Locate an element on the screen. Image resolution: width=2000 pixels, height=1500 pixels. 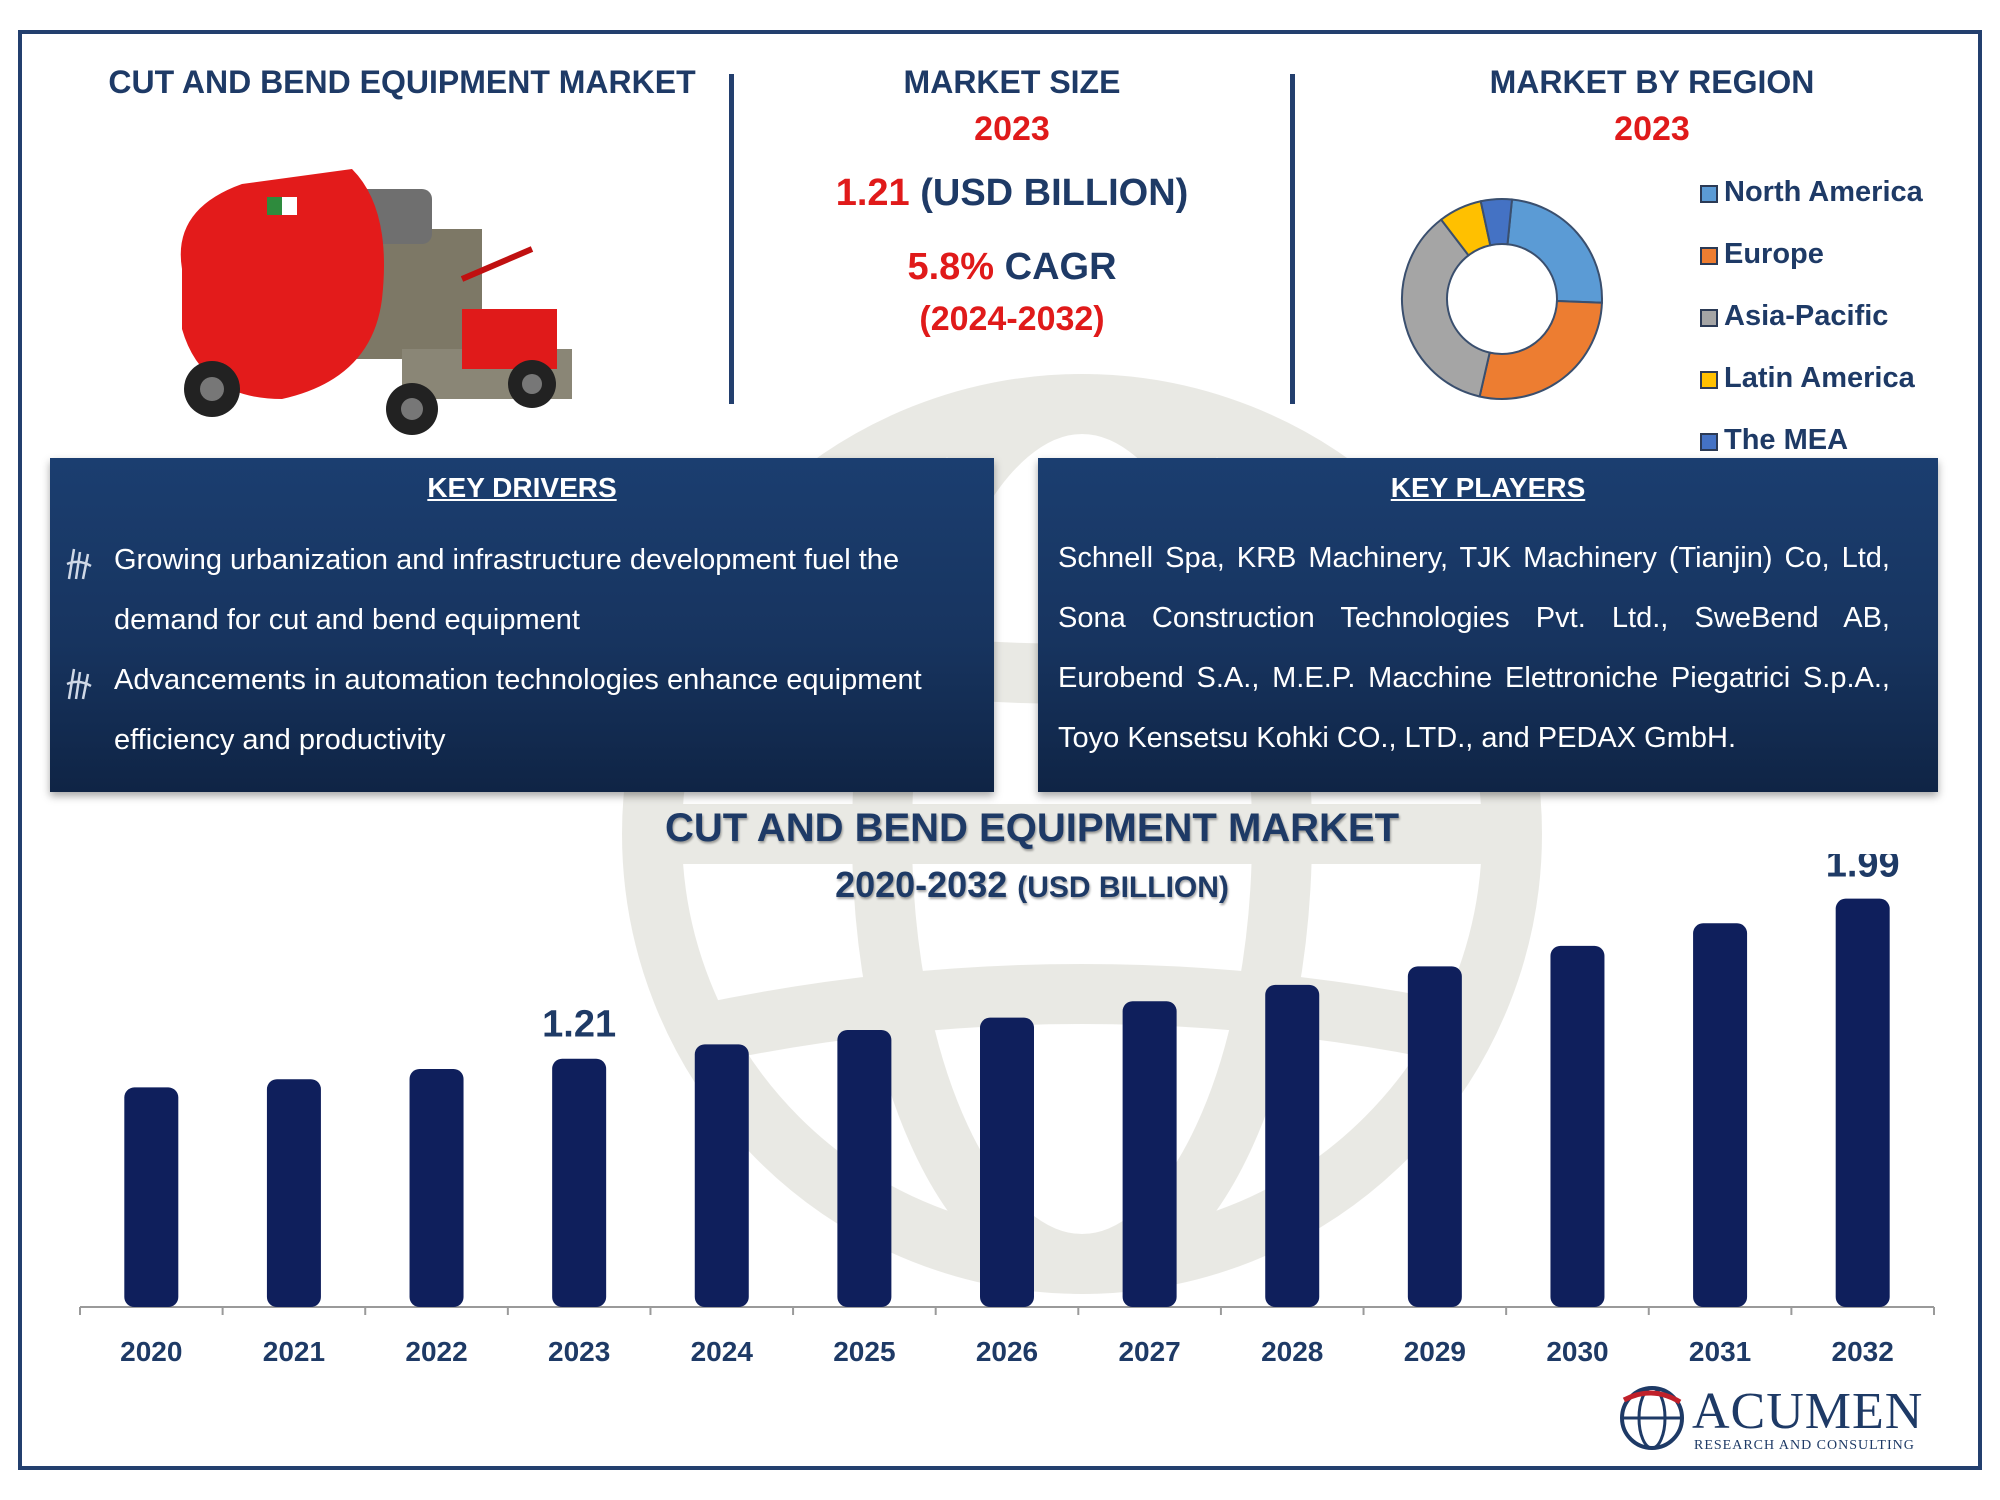
x-tick-label: 2024 is located at coordinates (722, 1351).